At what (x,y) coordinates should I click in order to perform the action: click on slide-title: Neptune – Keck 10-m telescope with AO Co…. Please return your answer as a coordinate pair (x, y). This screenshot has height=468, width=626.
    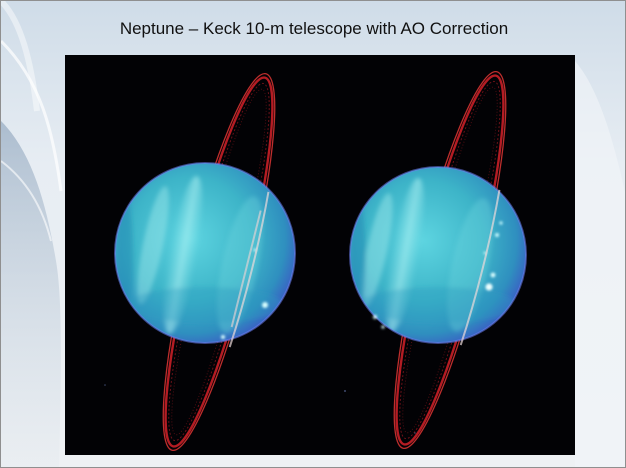
    Looking at the image, I should click on (314, 28).